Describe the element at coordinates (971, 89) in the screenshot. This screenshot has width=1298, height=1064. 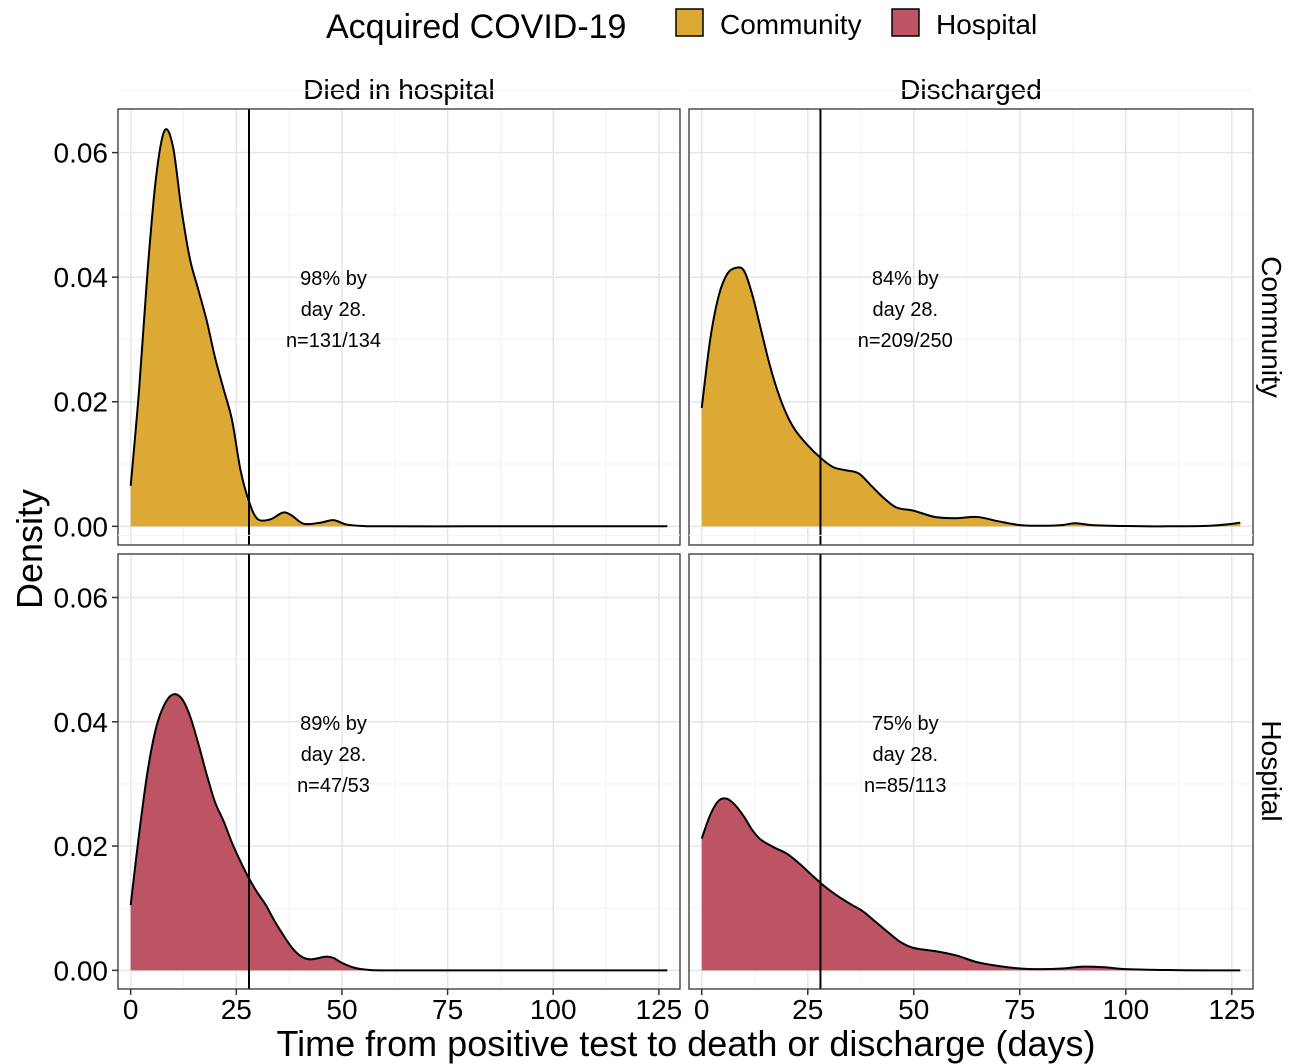
I see `col-strip-discharged: Discharged` at that location.